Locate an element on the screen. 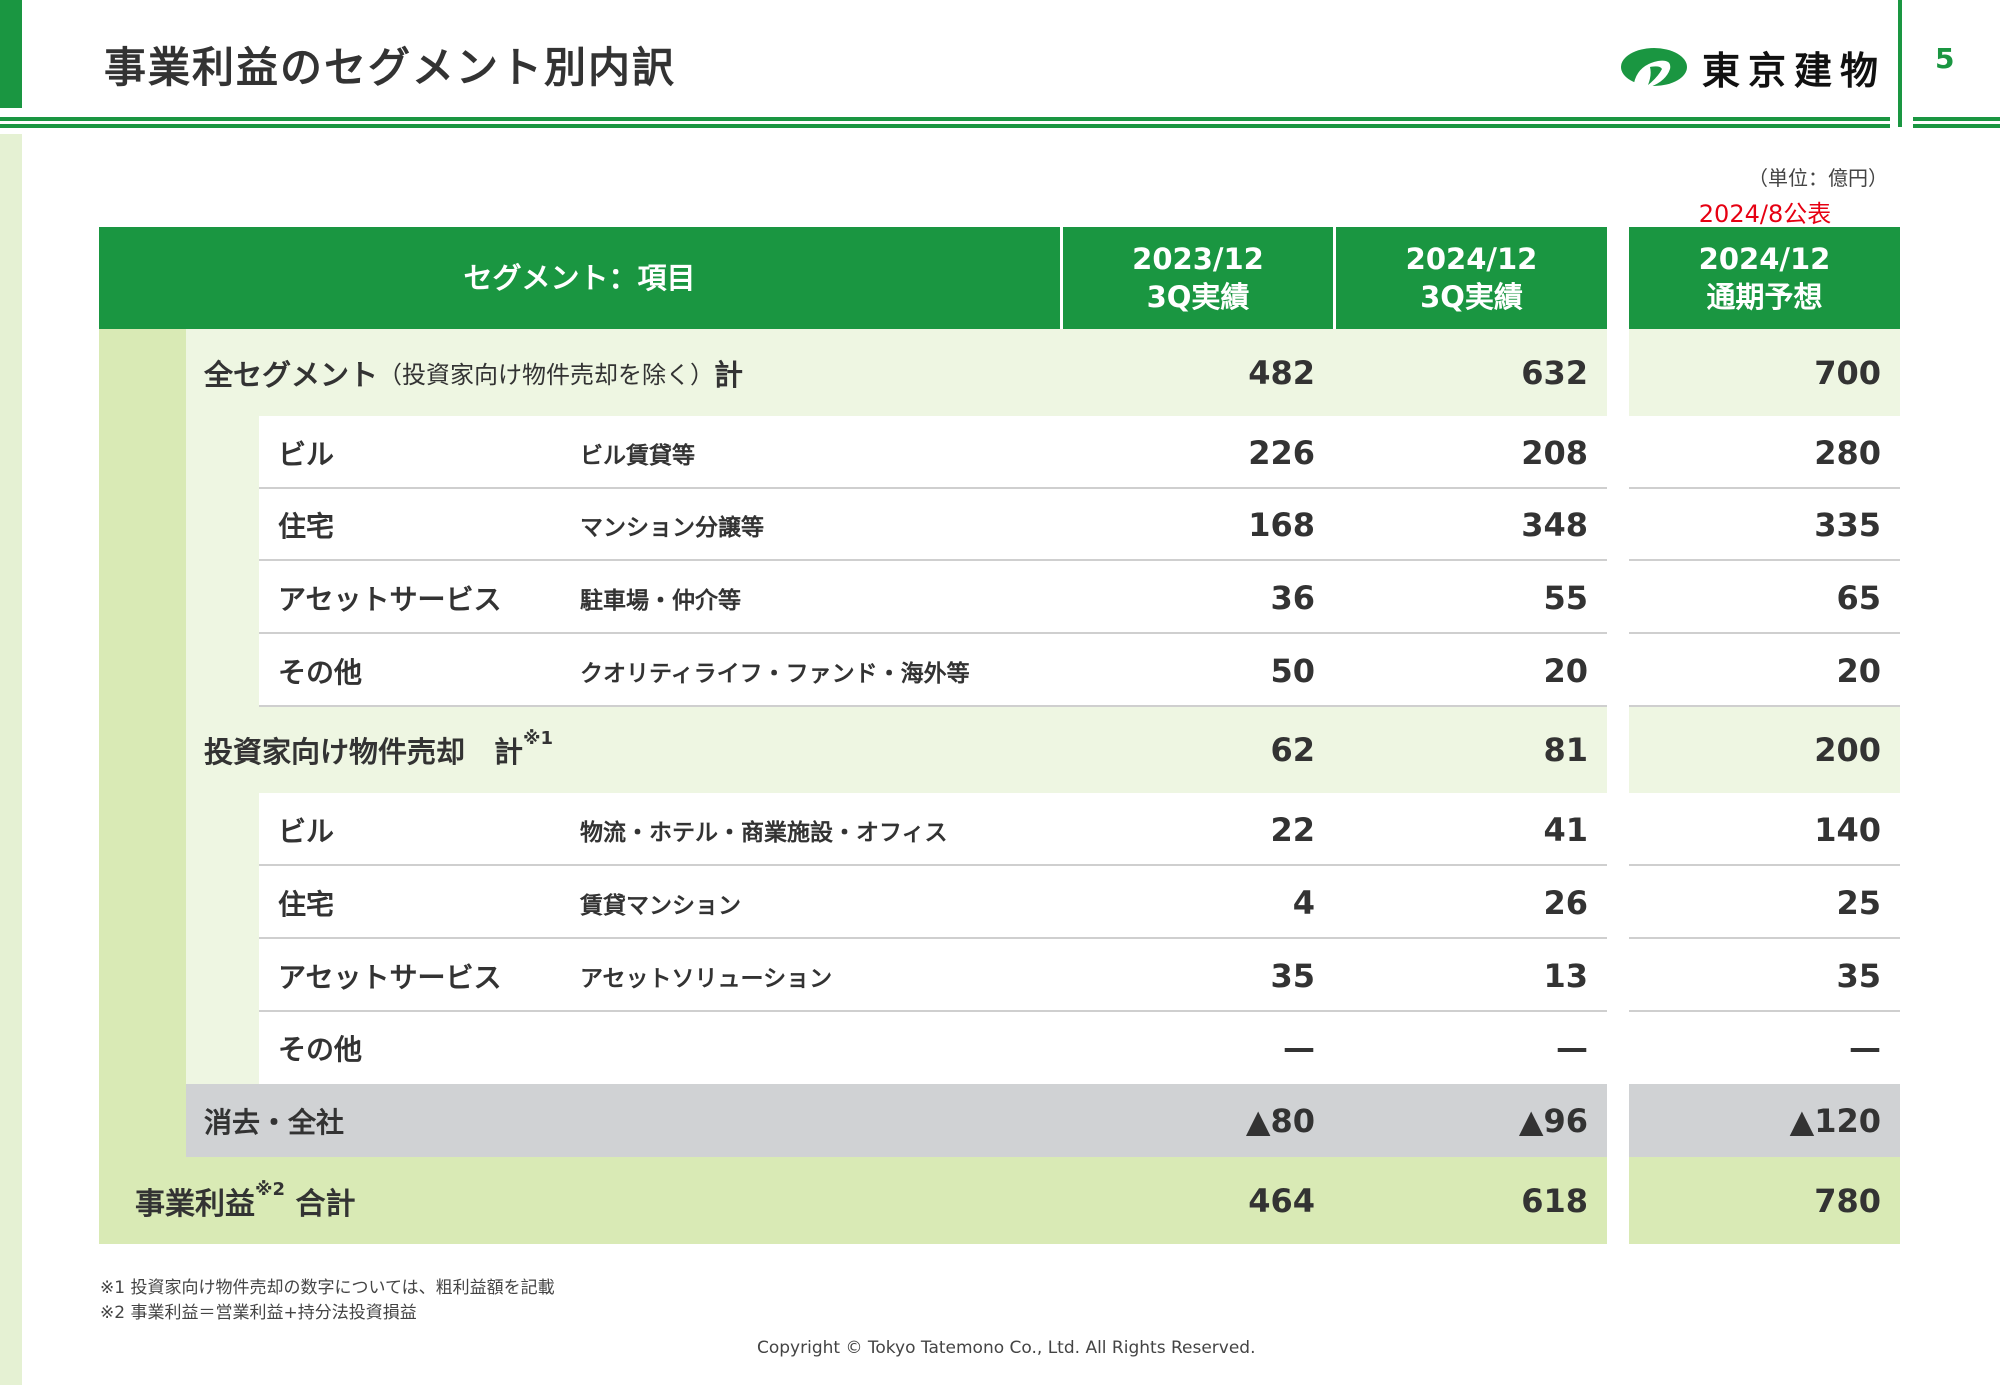 This screenshot has width=2000, height=1385. row-label: 事業利益 ※2 合計 is located at coordinates (245, 1200).